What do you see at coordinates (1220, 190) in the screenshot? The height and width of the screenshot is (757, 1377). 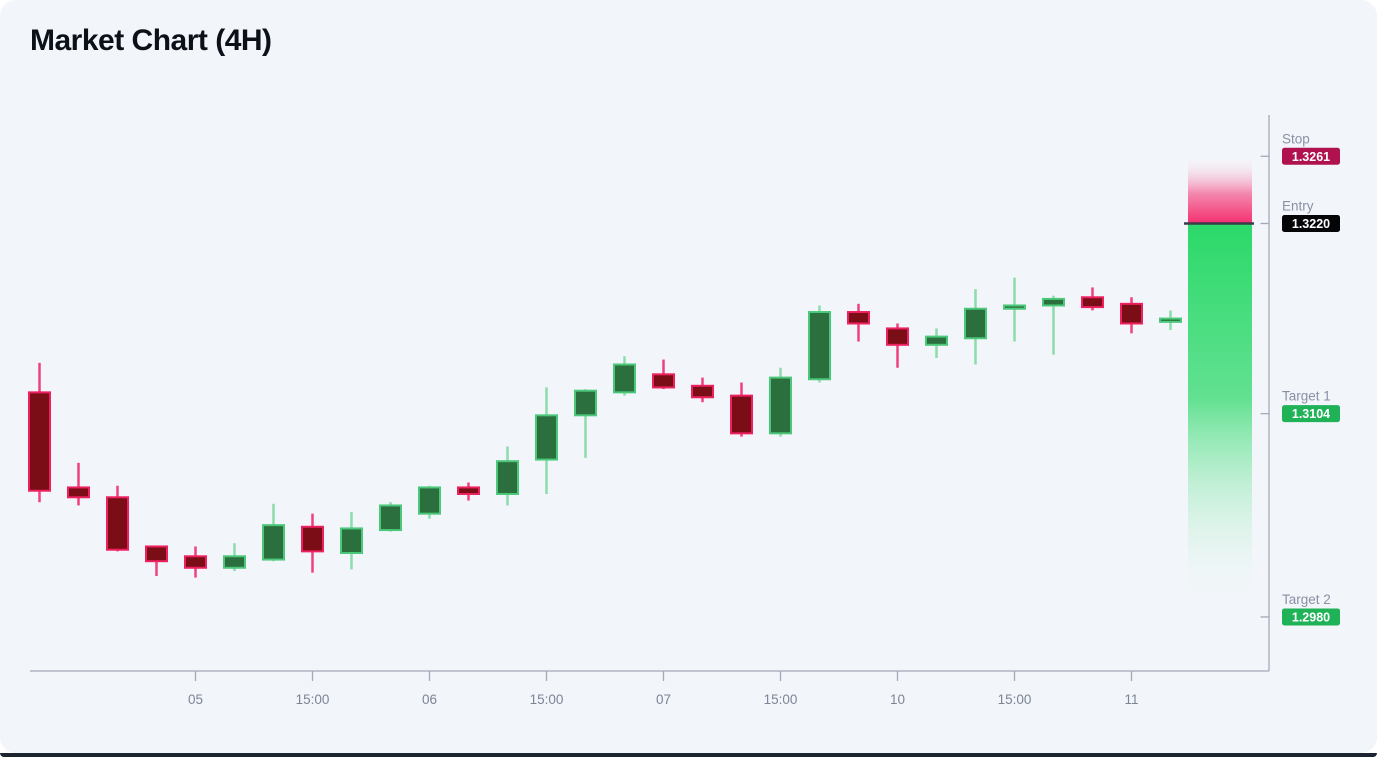 I see `risk-zone` at bounding box center [1220, 190].